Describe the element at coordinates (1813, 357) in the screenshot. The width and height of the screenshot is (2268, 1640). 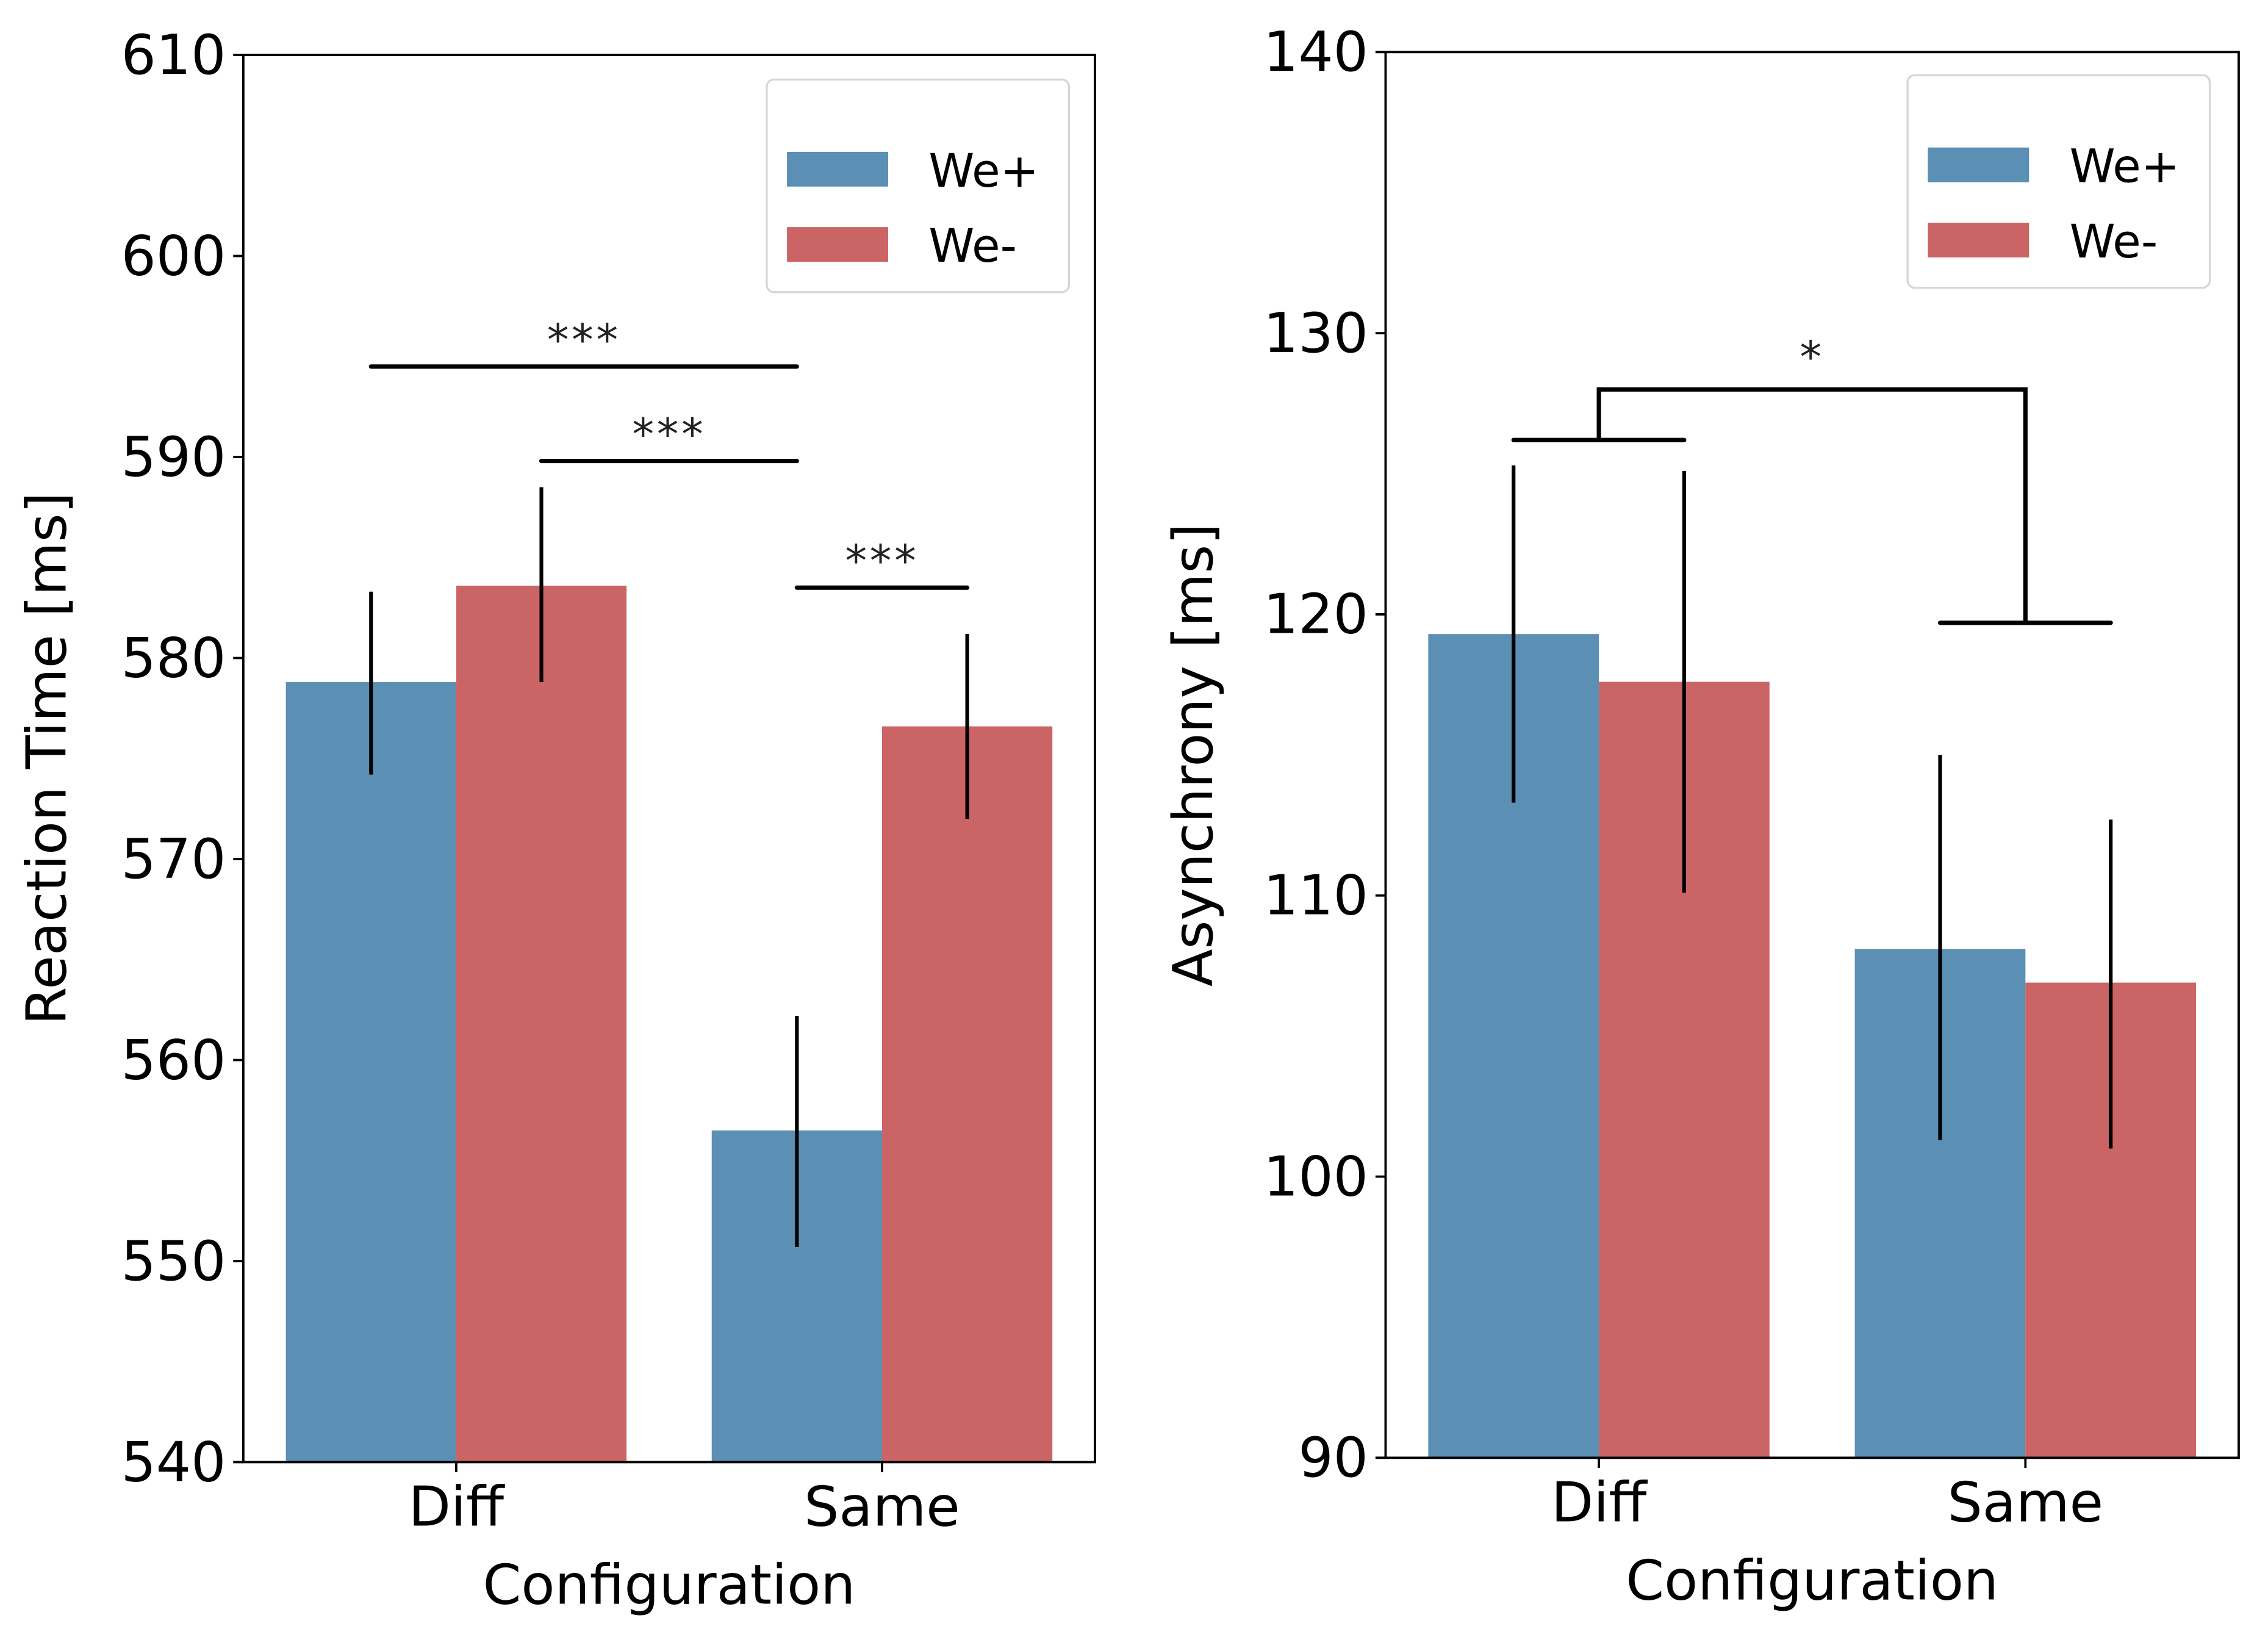
I see `significance-label: *` at that location.